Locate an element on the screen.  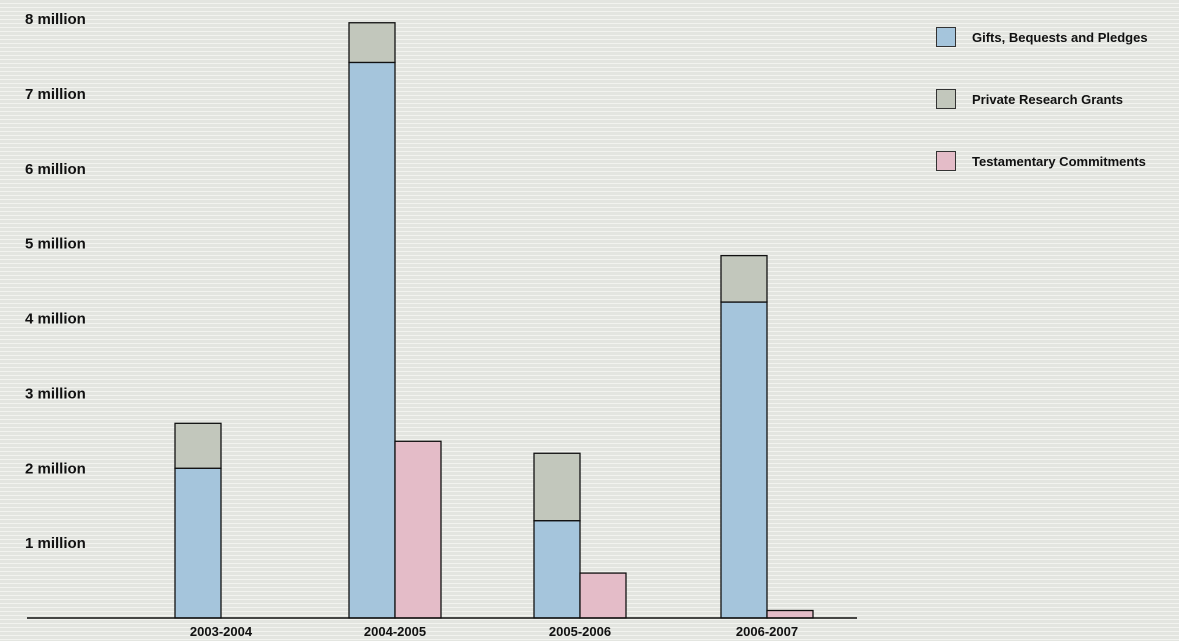
x-axis-ticks: 2003-2004 2004-2005 2005-2006 2006-2007 is located at coordinates (494, 631).